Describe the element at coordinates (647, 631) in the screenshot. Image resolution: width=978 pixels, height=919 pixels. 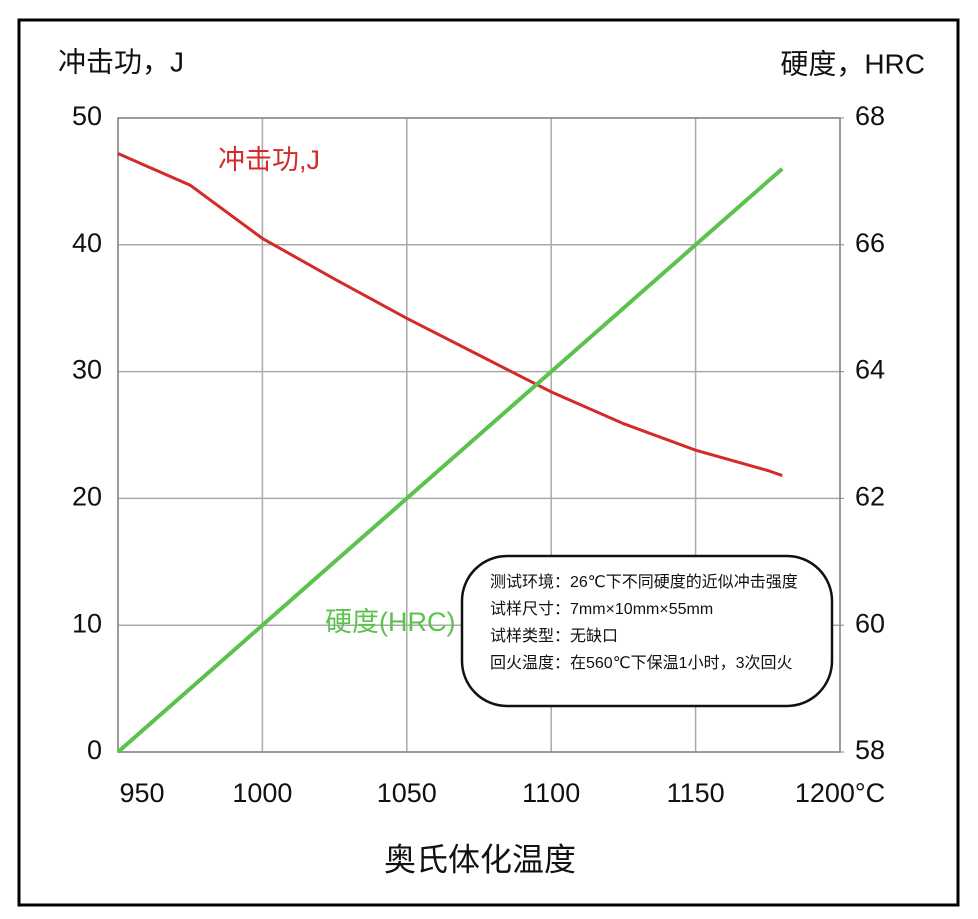
I see `note-box` at that location.